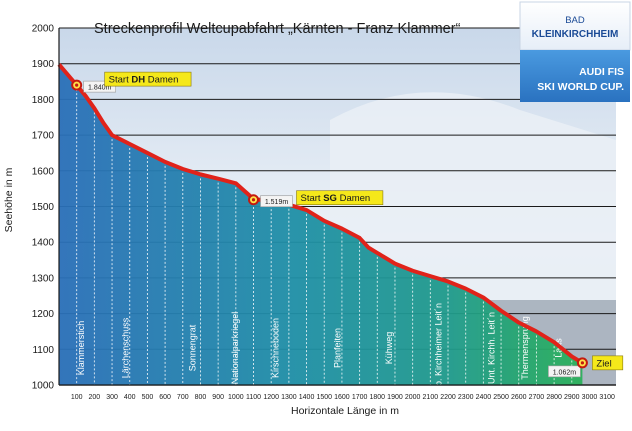 This screenshot has width=632, height=431. I want to click on x-tick-2800: 2800, so click(554, 397).